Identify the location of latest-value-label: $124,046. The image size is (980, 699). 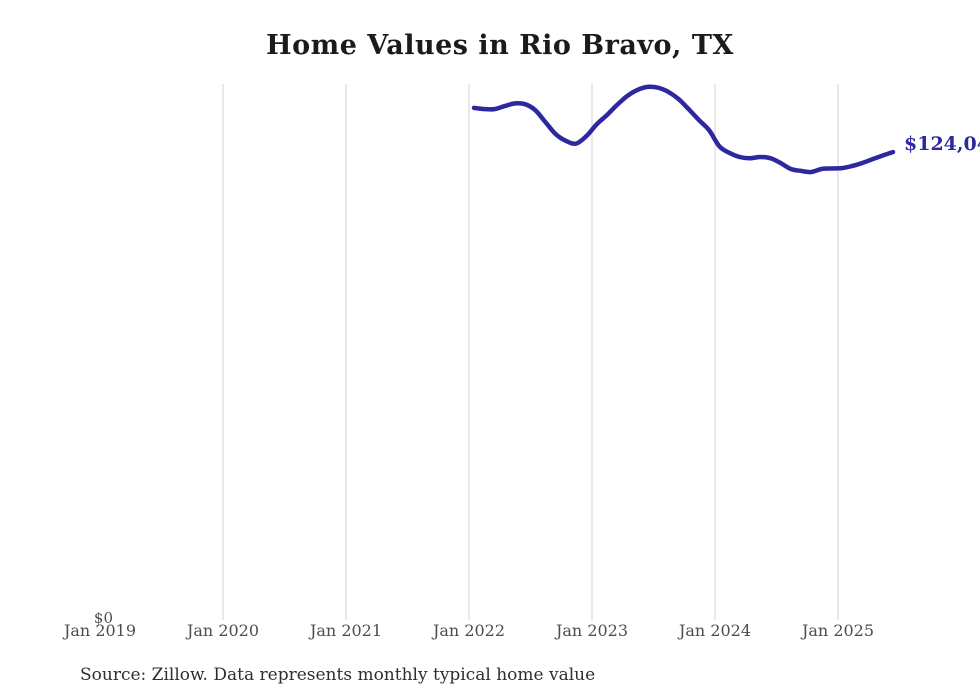
(942, 144).